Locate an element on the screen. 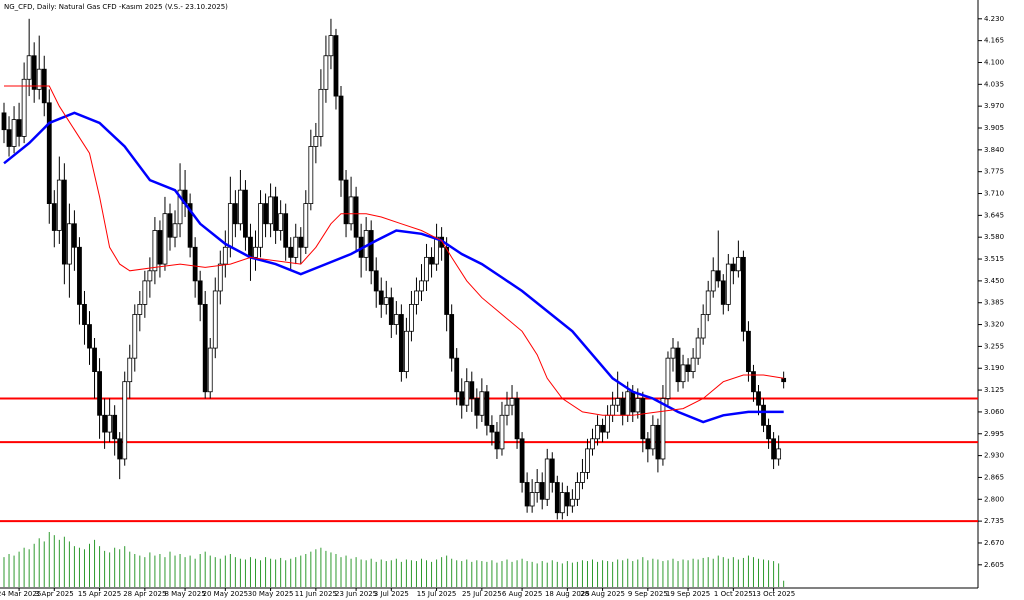 This screenshot has width=1024, height=600. y-tick-label: 3.580 is located at coordinates (994, 237).